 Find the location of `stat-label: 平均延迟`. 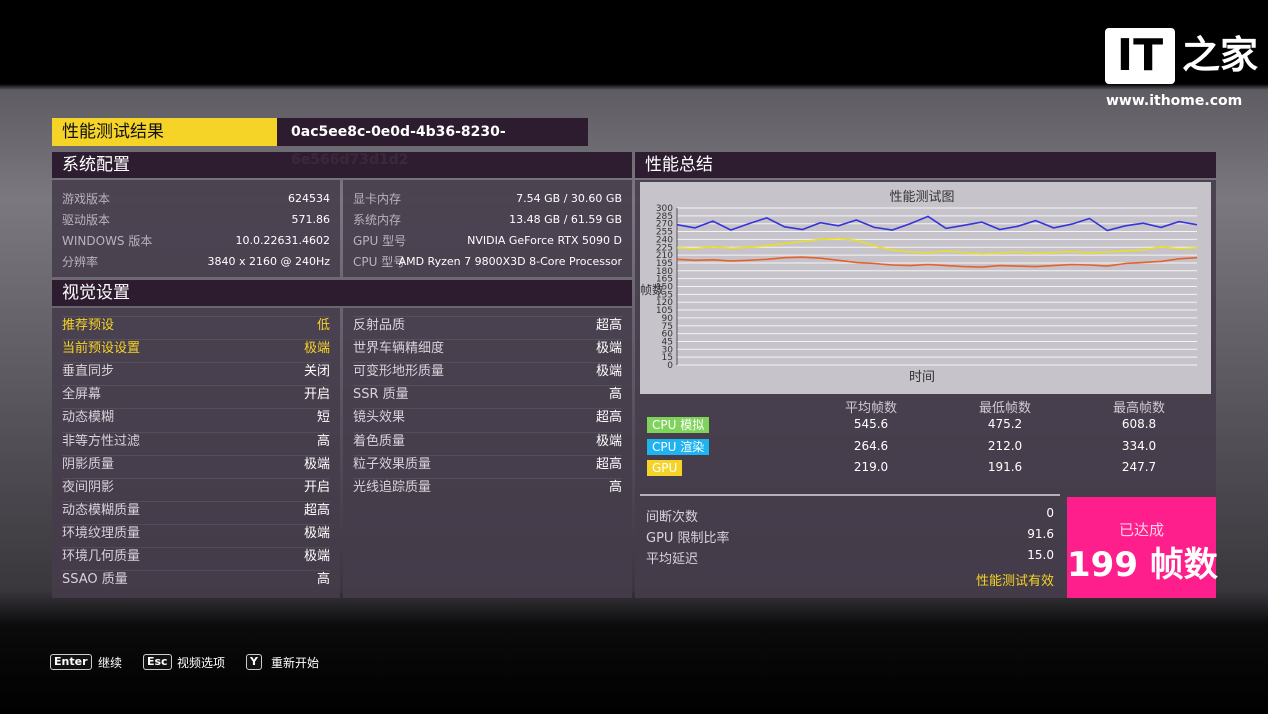

stat-label: 平均延迟 is located at coordinates (672, 559).